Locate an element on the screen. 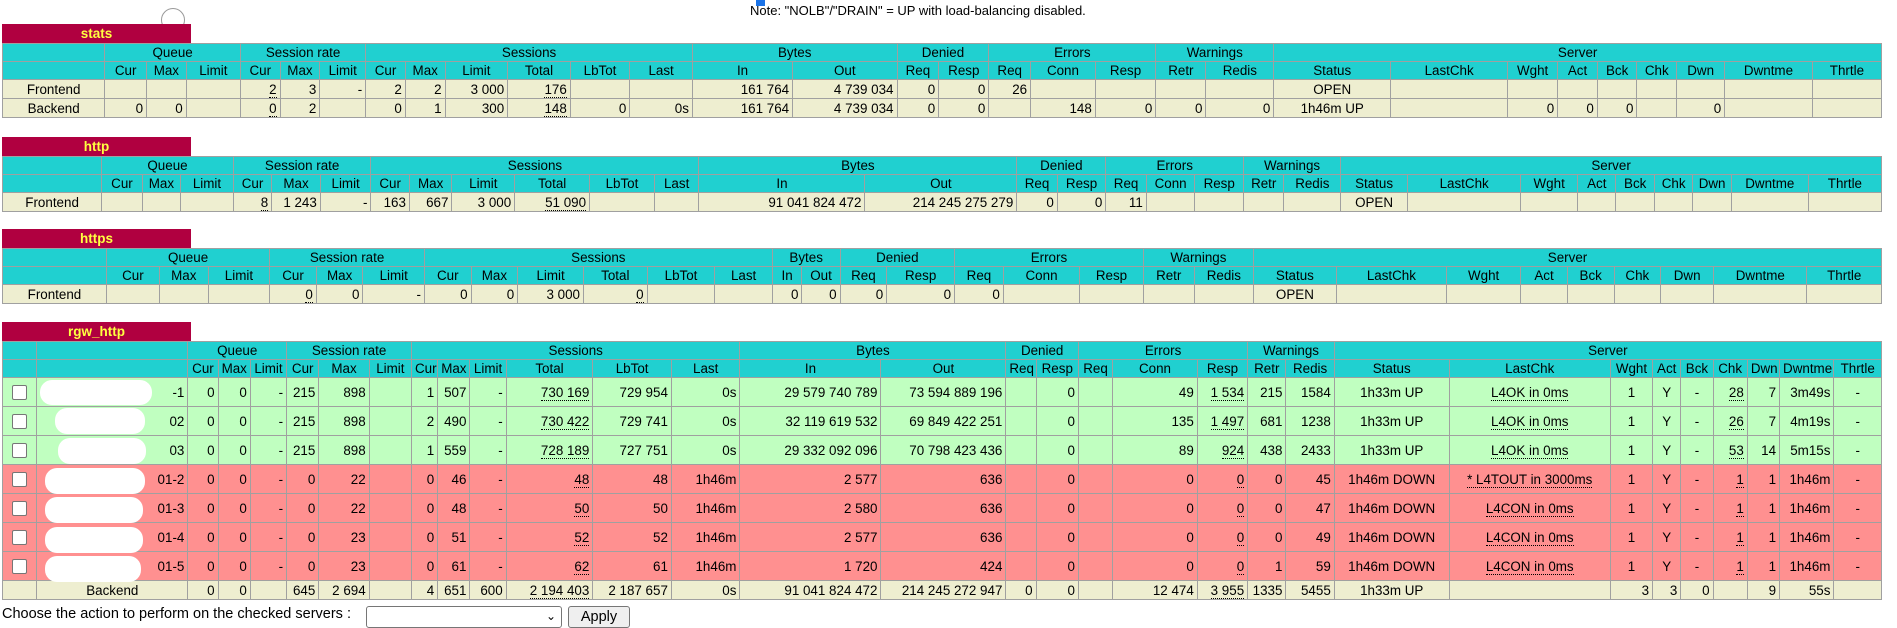 This screenshot has height=628, width=1897. table-cell: 12 474 is located at coordinates (1155, 590).